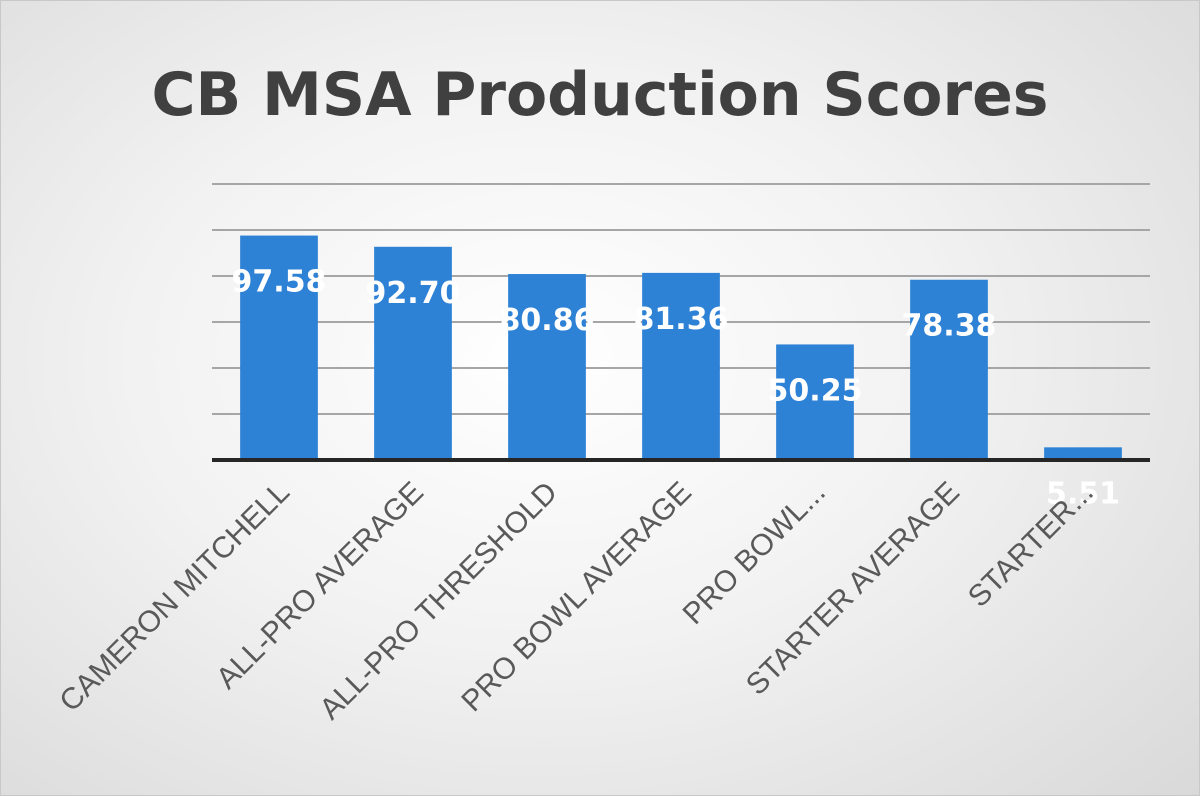 The width and height of the screenshot is (1200, 796). I want to click on category-label: PRO BOWL AVERAGE, so click(576, 597).